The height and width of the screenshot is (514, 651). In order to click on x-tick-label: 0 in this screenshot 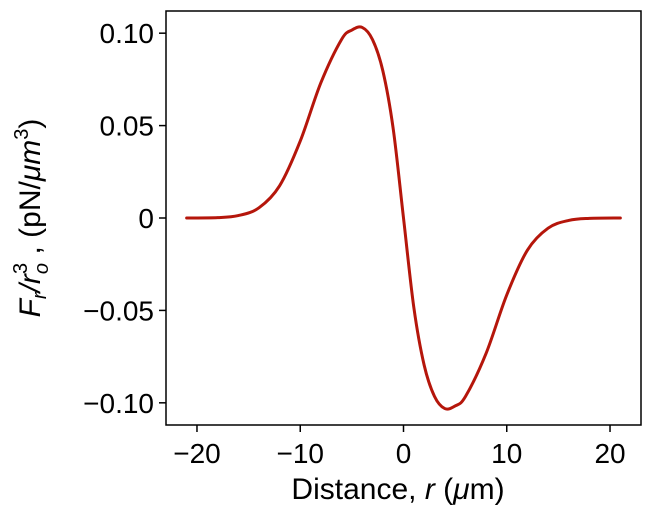, I will do `click(404, 453)`.